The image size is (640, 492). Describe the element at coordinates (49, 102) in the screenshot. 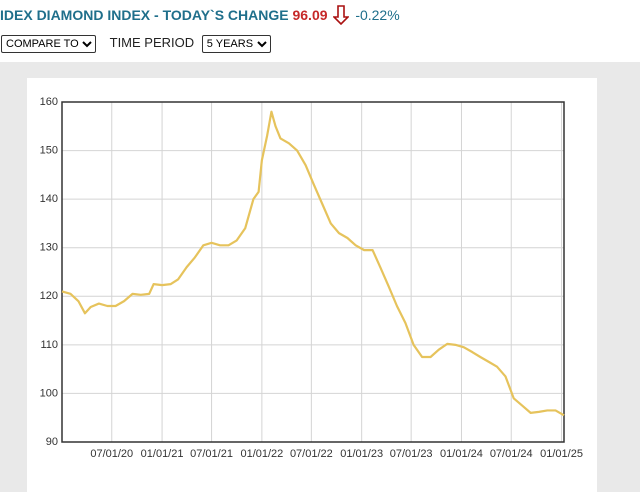

I see `y-tick-label: 160` at that location.